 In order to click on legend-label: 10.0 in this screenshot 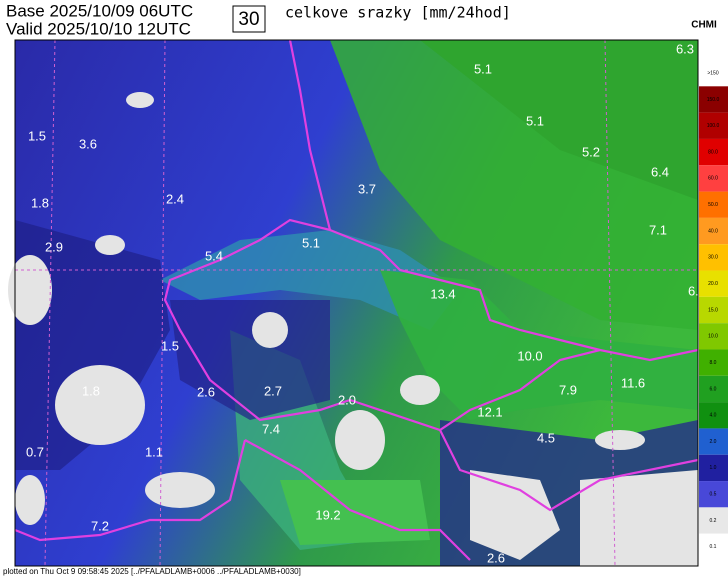, I will do `click(713, 337)`.